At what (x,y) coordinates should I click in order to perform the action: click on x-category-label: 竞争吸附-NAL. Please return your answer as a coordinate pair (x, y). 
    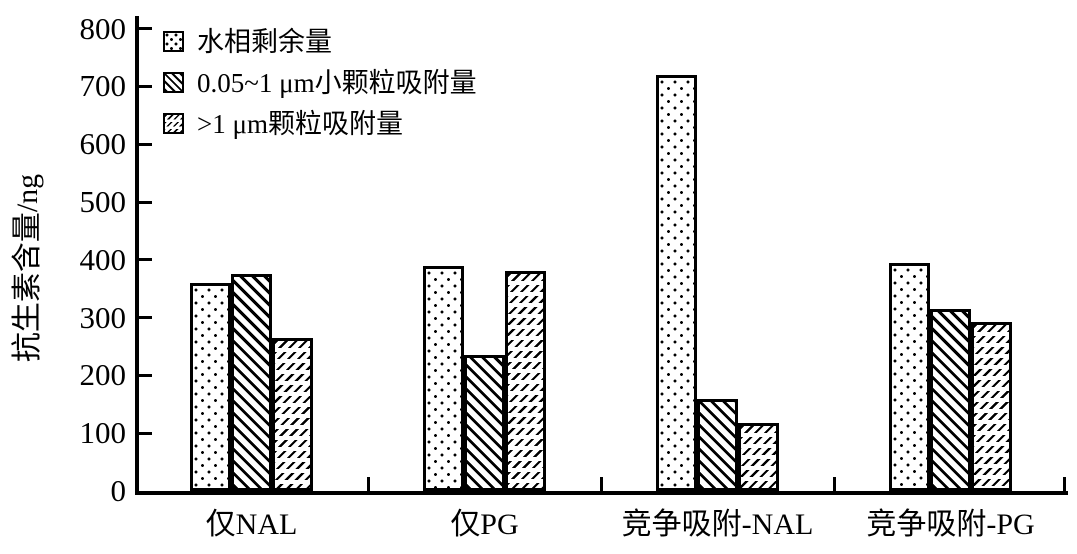
    Looking at the image, I should click on (717, 524).